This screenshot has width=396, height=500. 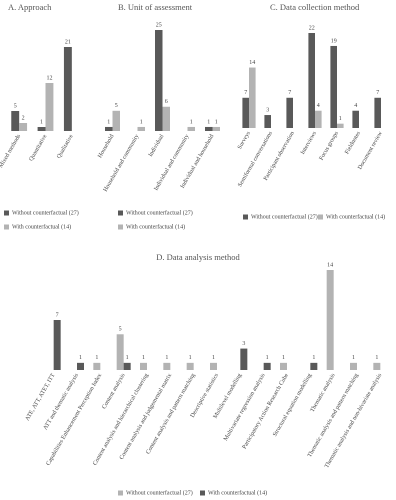 What do you see at coordinates (49, 78) in the screenshot?
I see `value-label: 12` at bounding box center [49, 78].